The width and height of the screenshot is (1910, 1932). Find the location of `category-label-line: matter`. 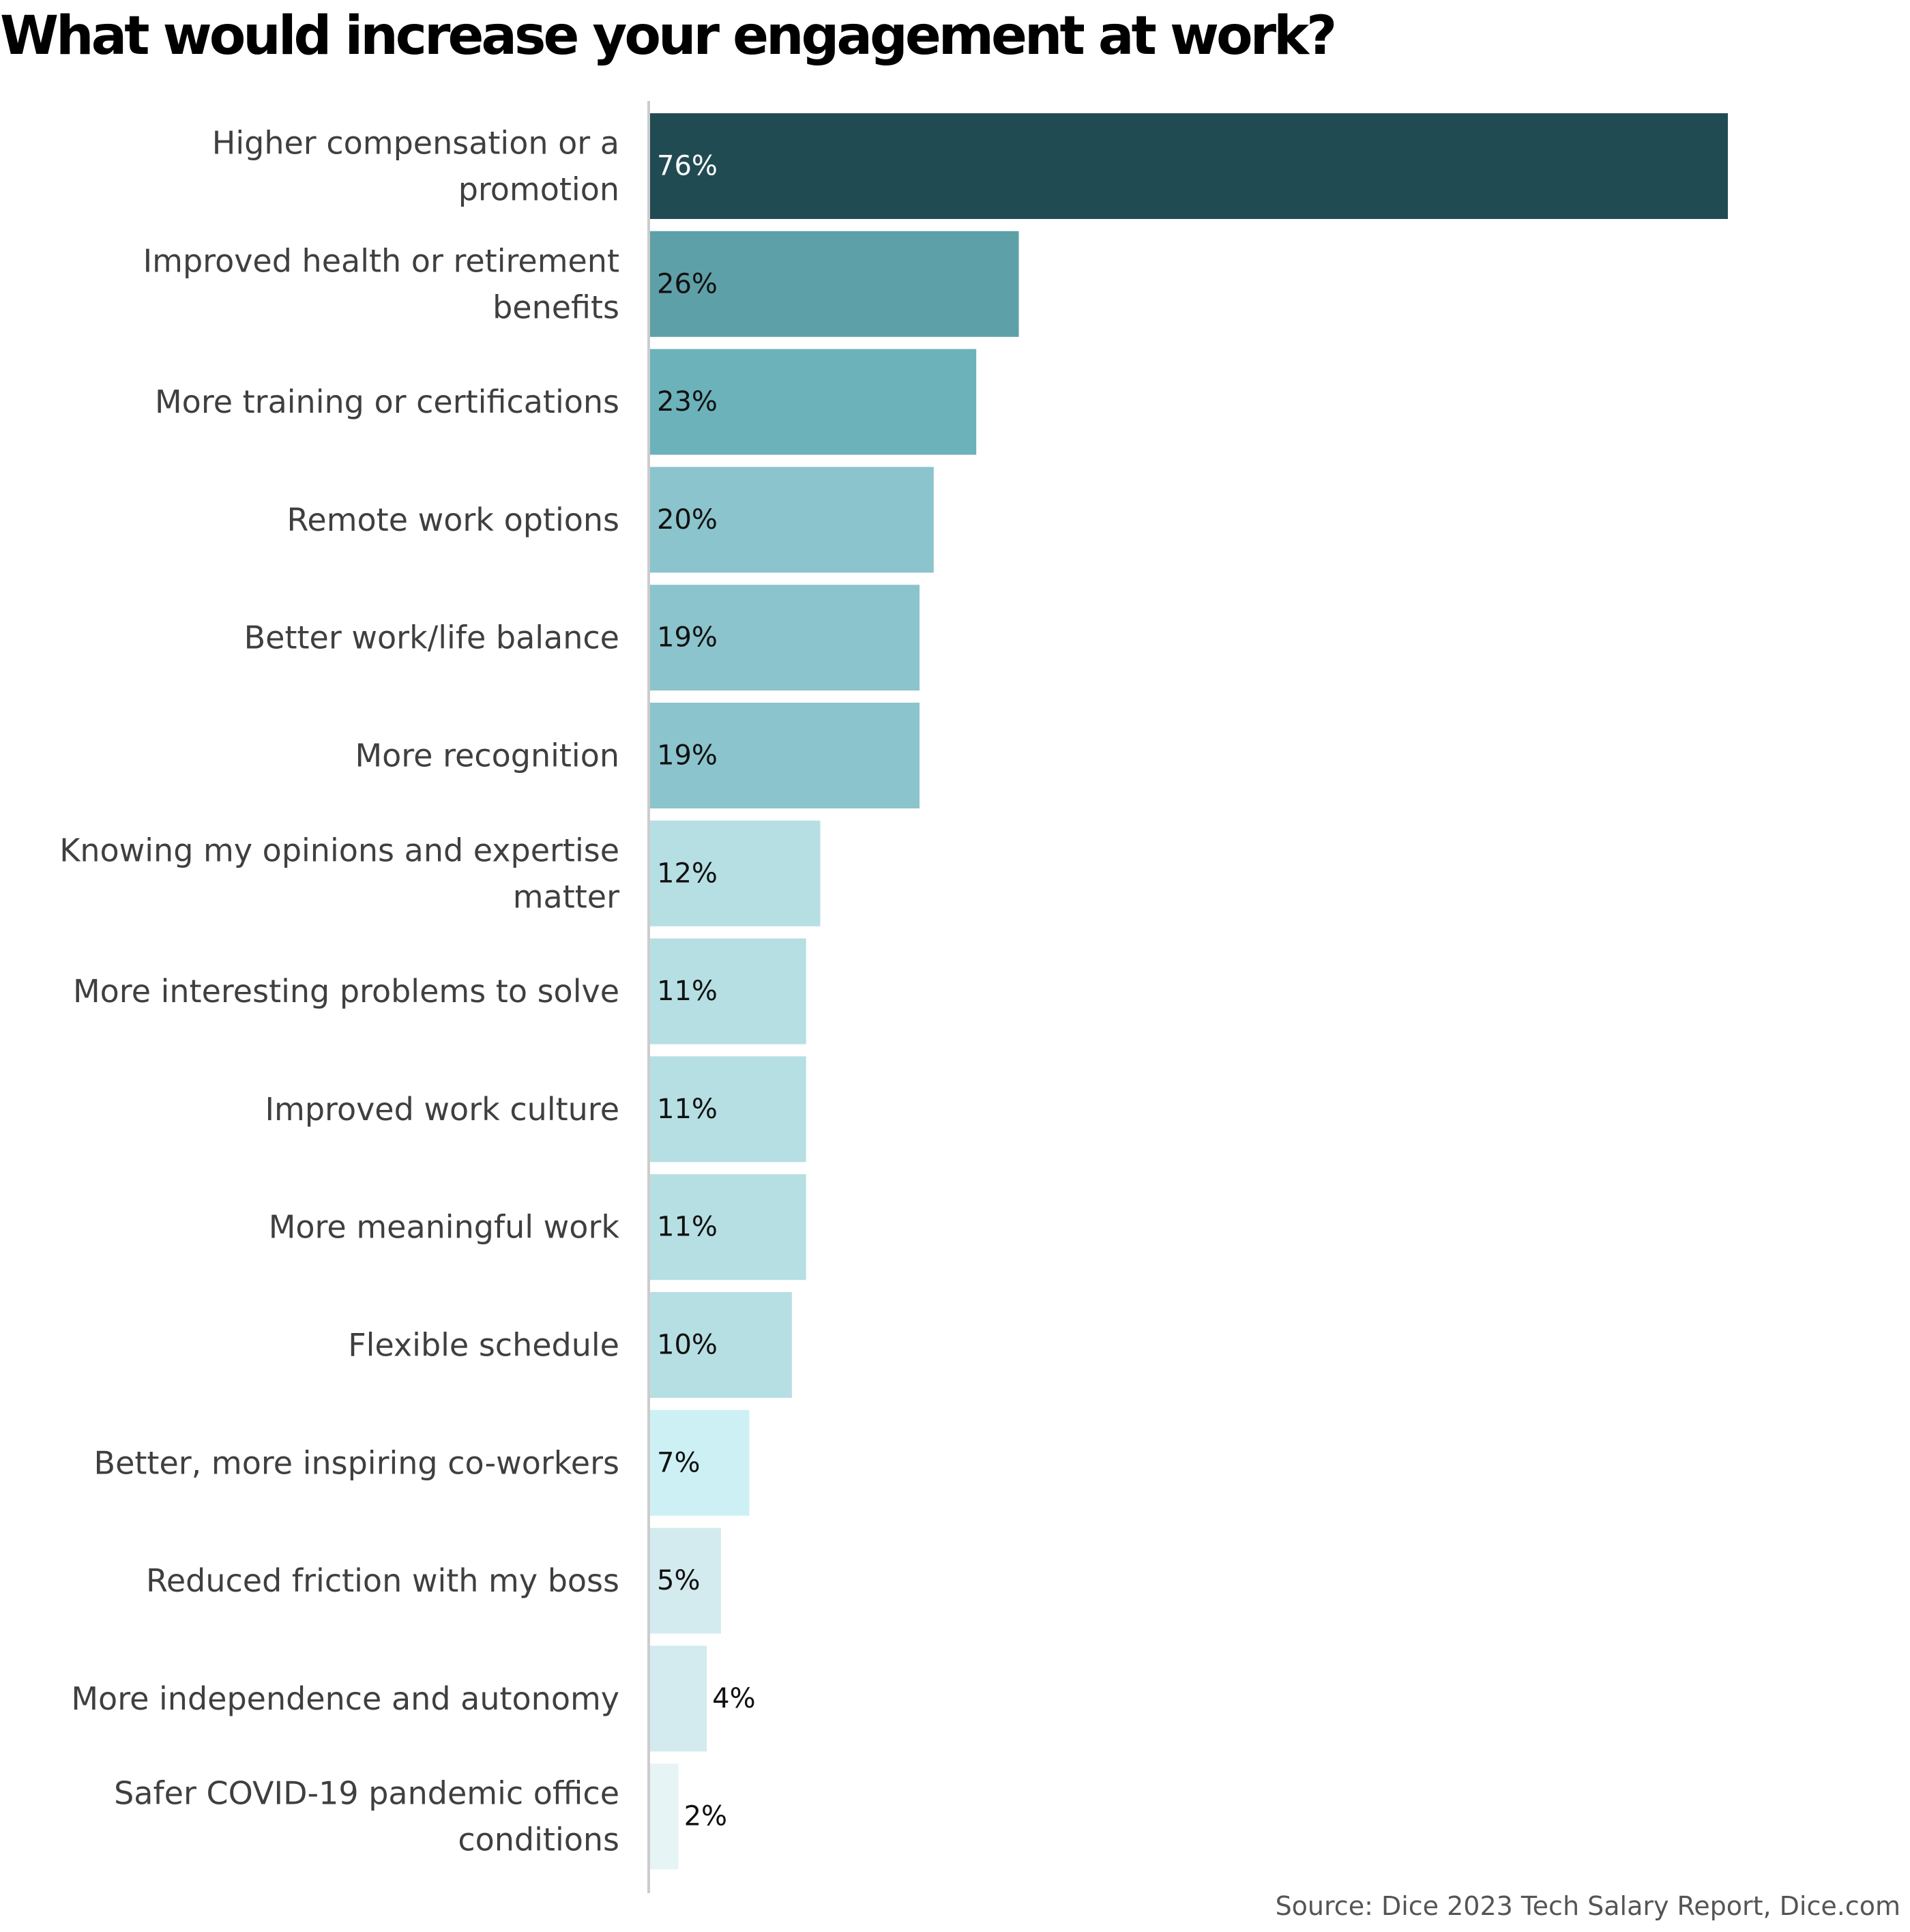

category-label-line: matter is located at coordinates (566, 896).